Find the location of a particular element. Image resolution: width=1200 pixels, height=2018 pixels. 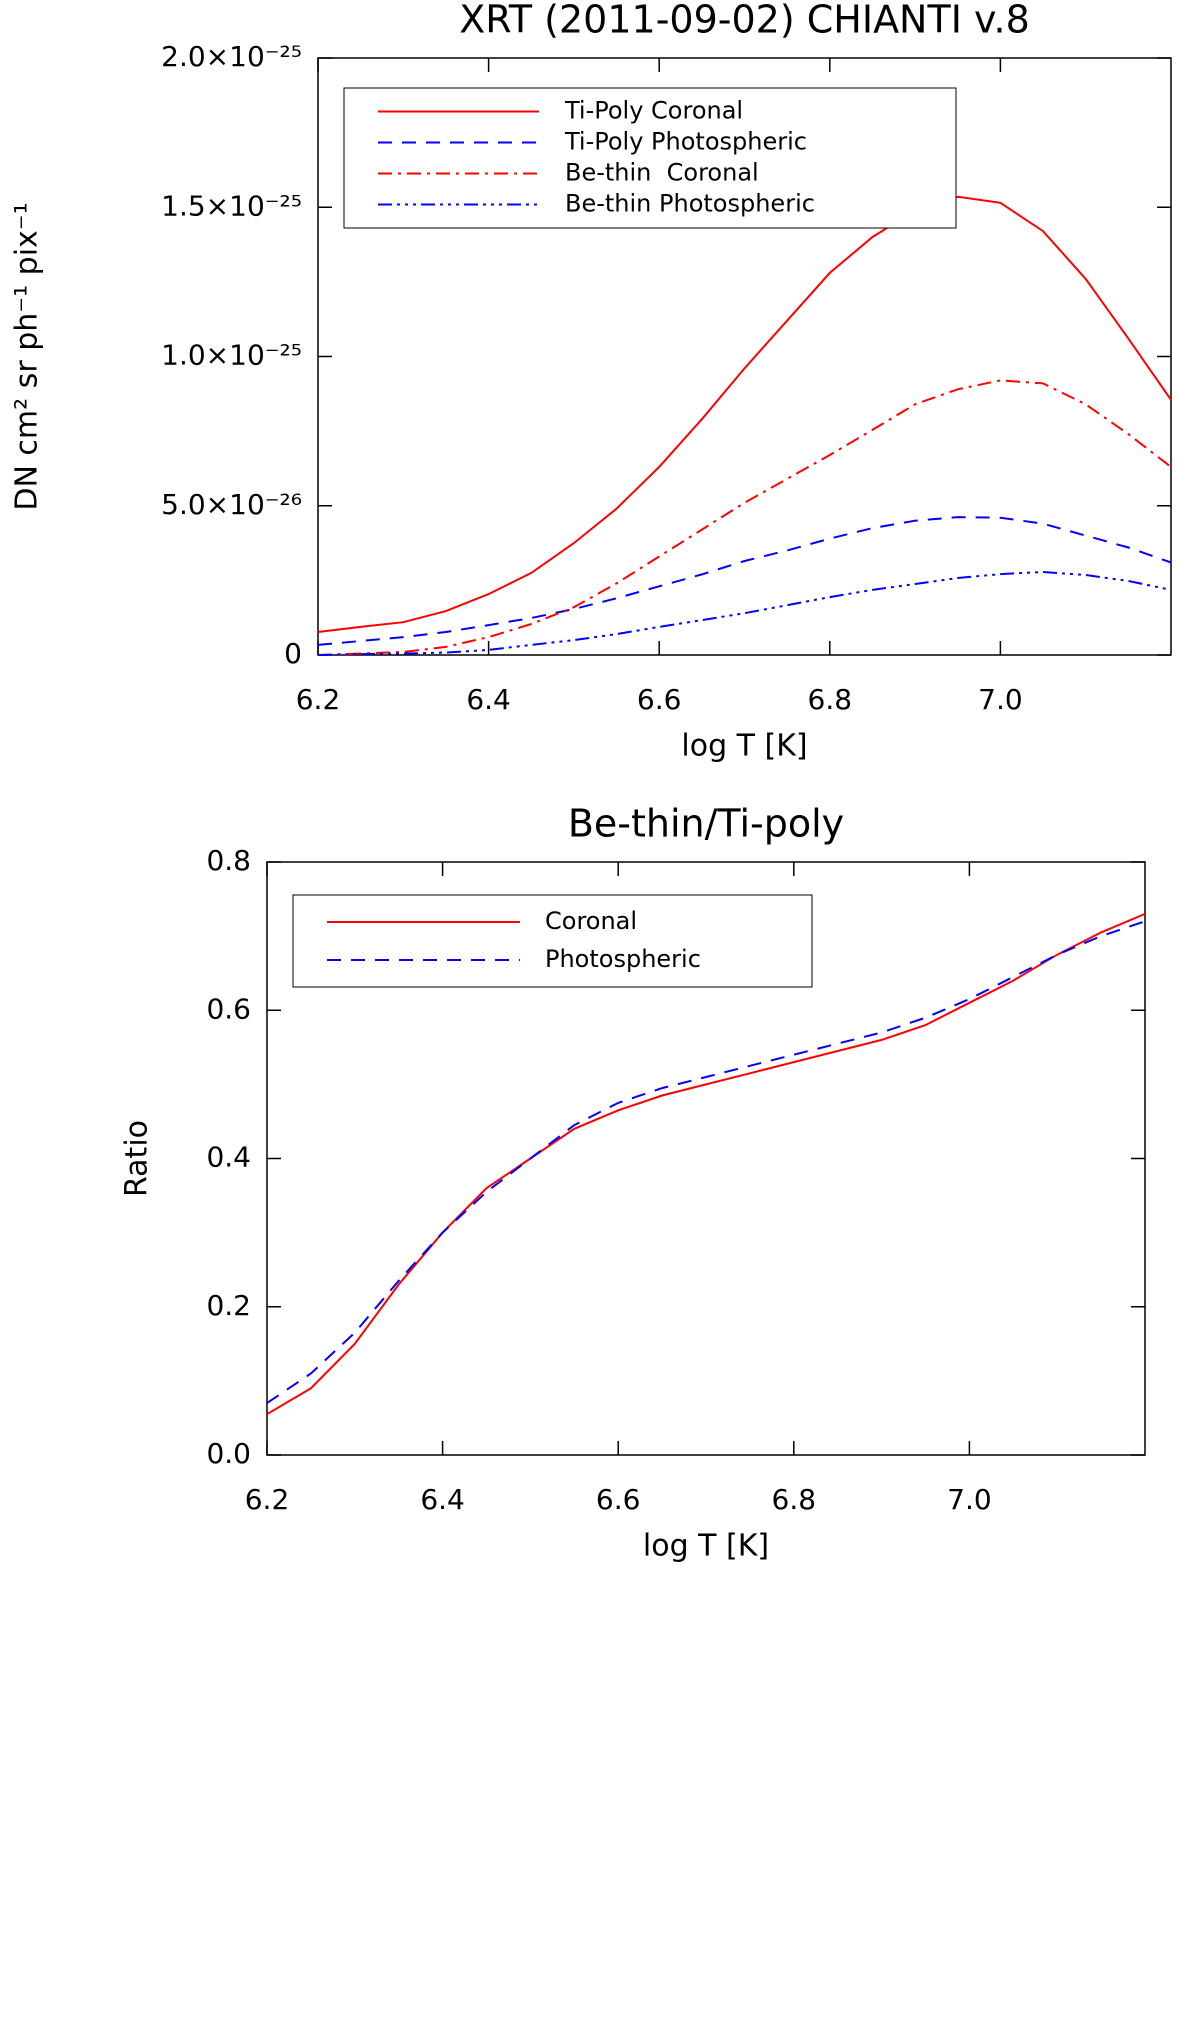

y-tick-label: 2.0×10⁻²⁵ is located at coordinates (231, 56).